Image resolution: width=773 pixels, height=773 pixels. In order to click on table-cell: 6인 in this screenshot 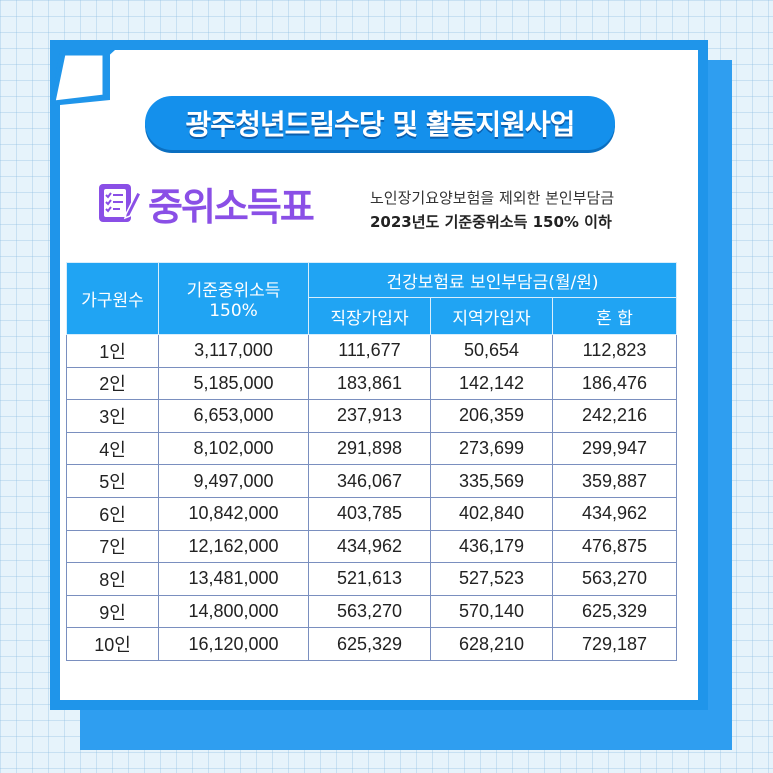, I will do `click(112, 513)`.